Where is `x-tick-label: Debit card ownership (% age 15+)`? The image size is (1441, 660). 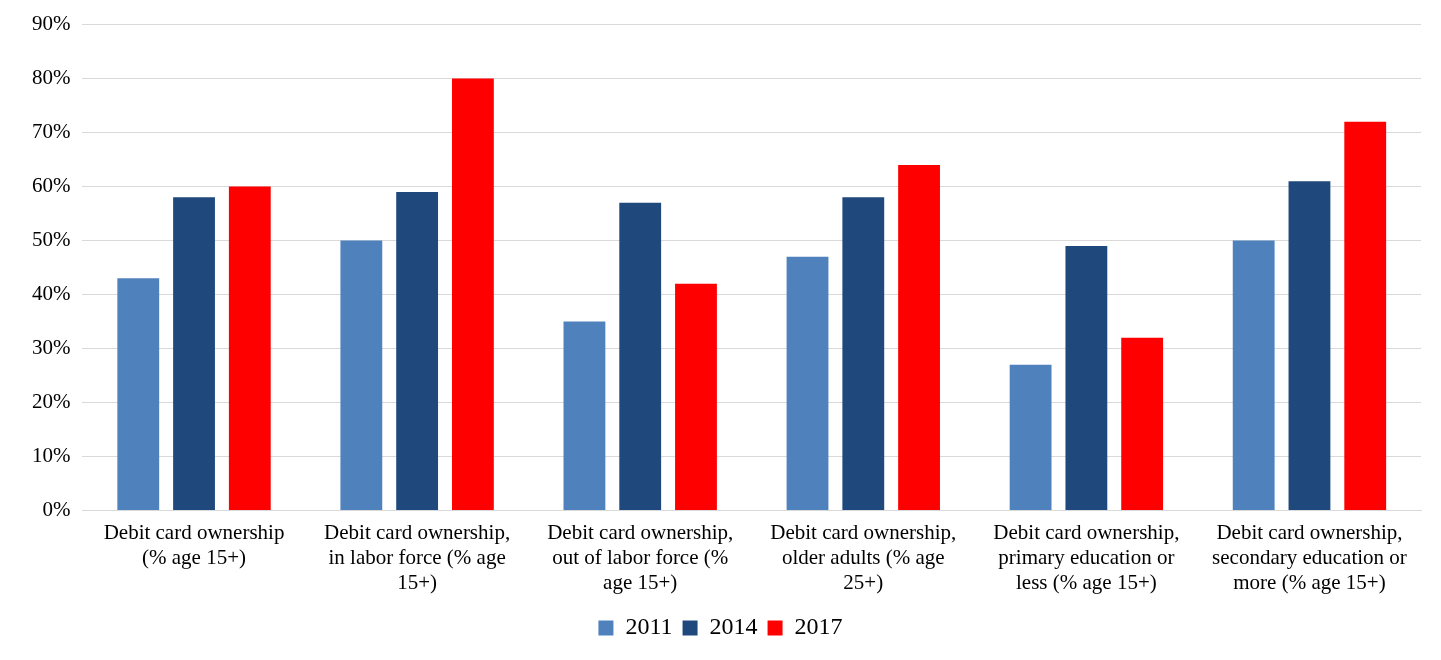 x-tick-label: Debit card ownership (% age 15+) is located at coordinates (194, 544).